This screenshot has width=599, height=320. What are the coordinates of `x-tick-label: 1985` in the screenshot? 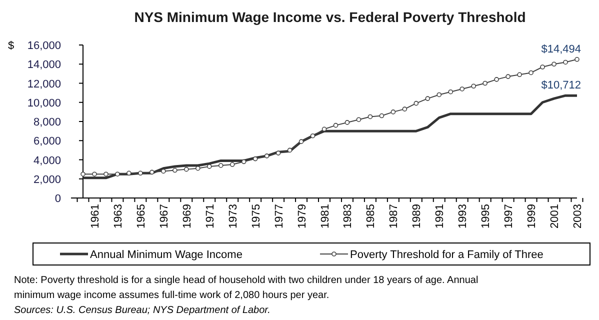 It's located at (371, 216).